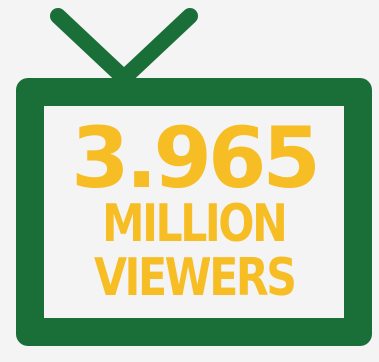 The image size is (379, 362). I want to click on antenna-right, so click(157, 47).